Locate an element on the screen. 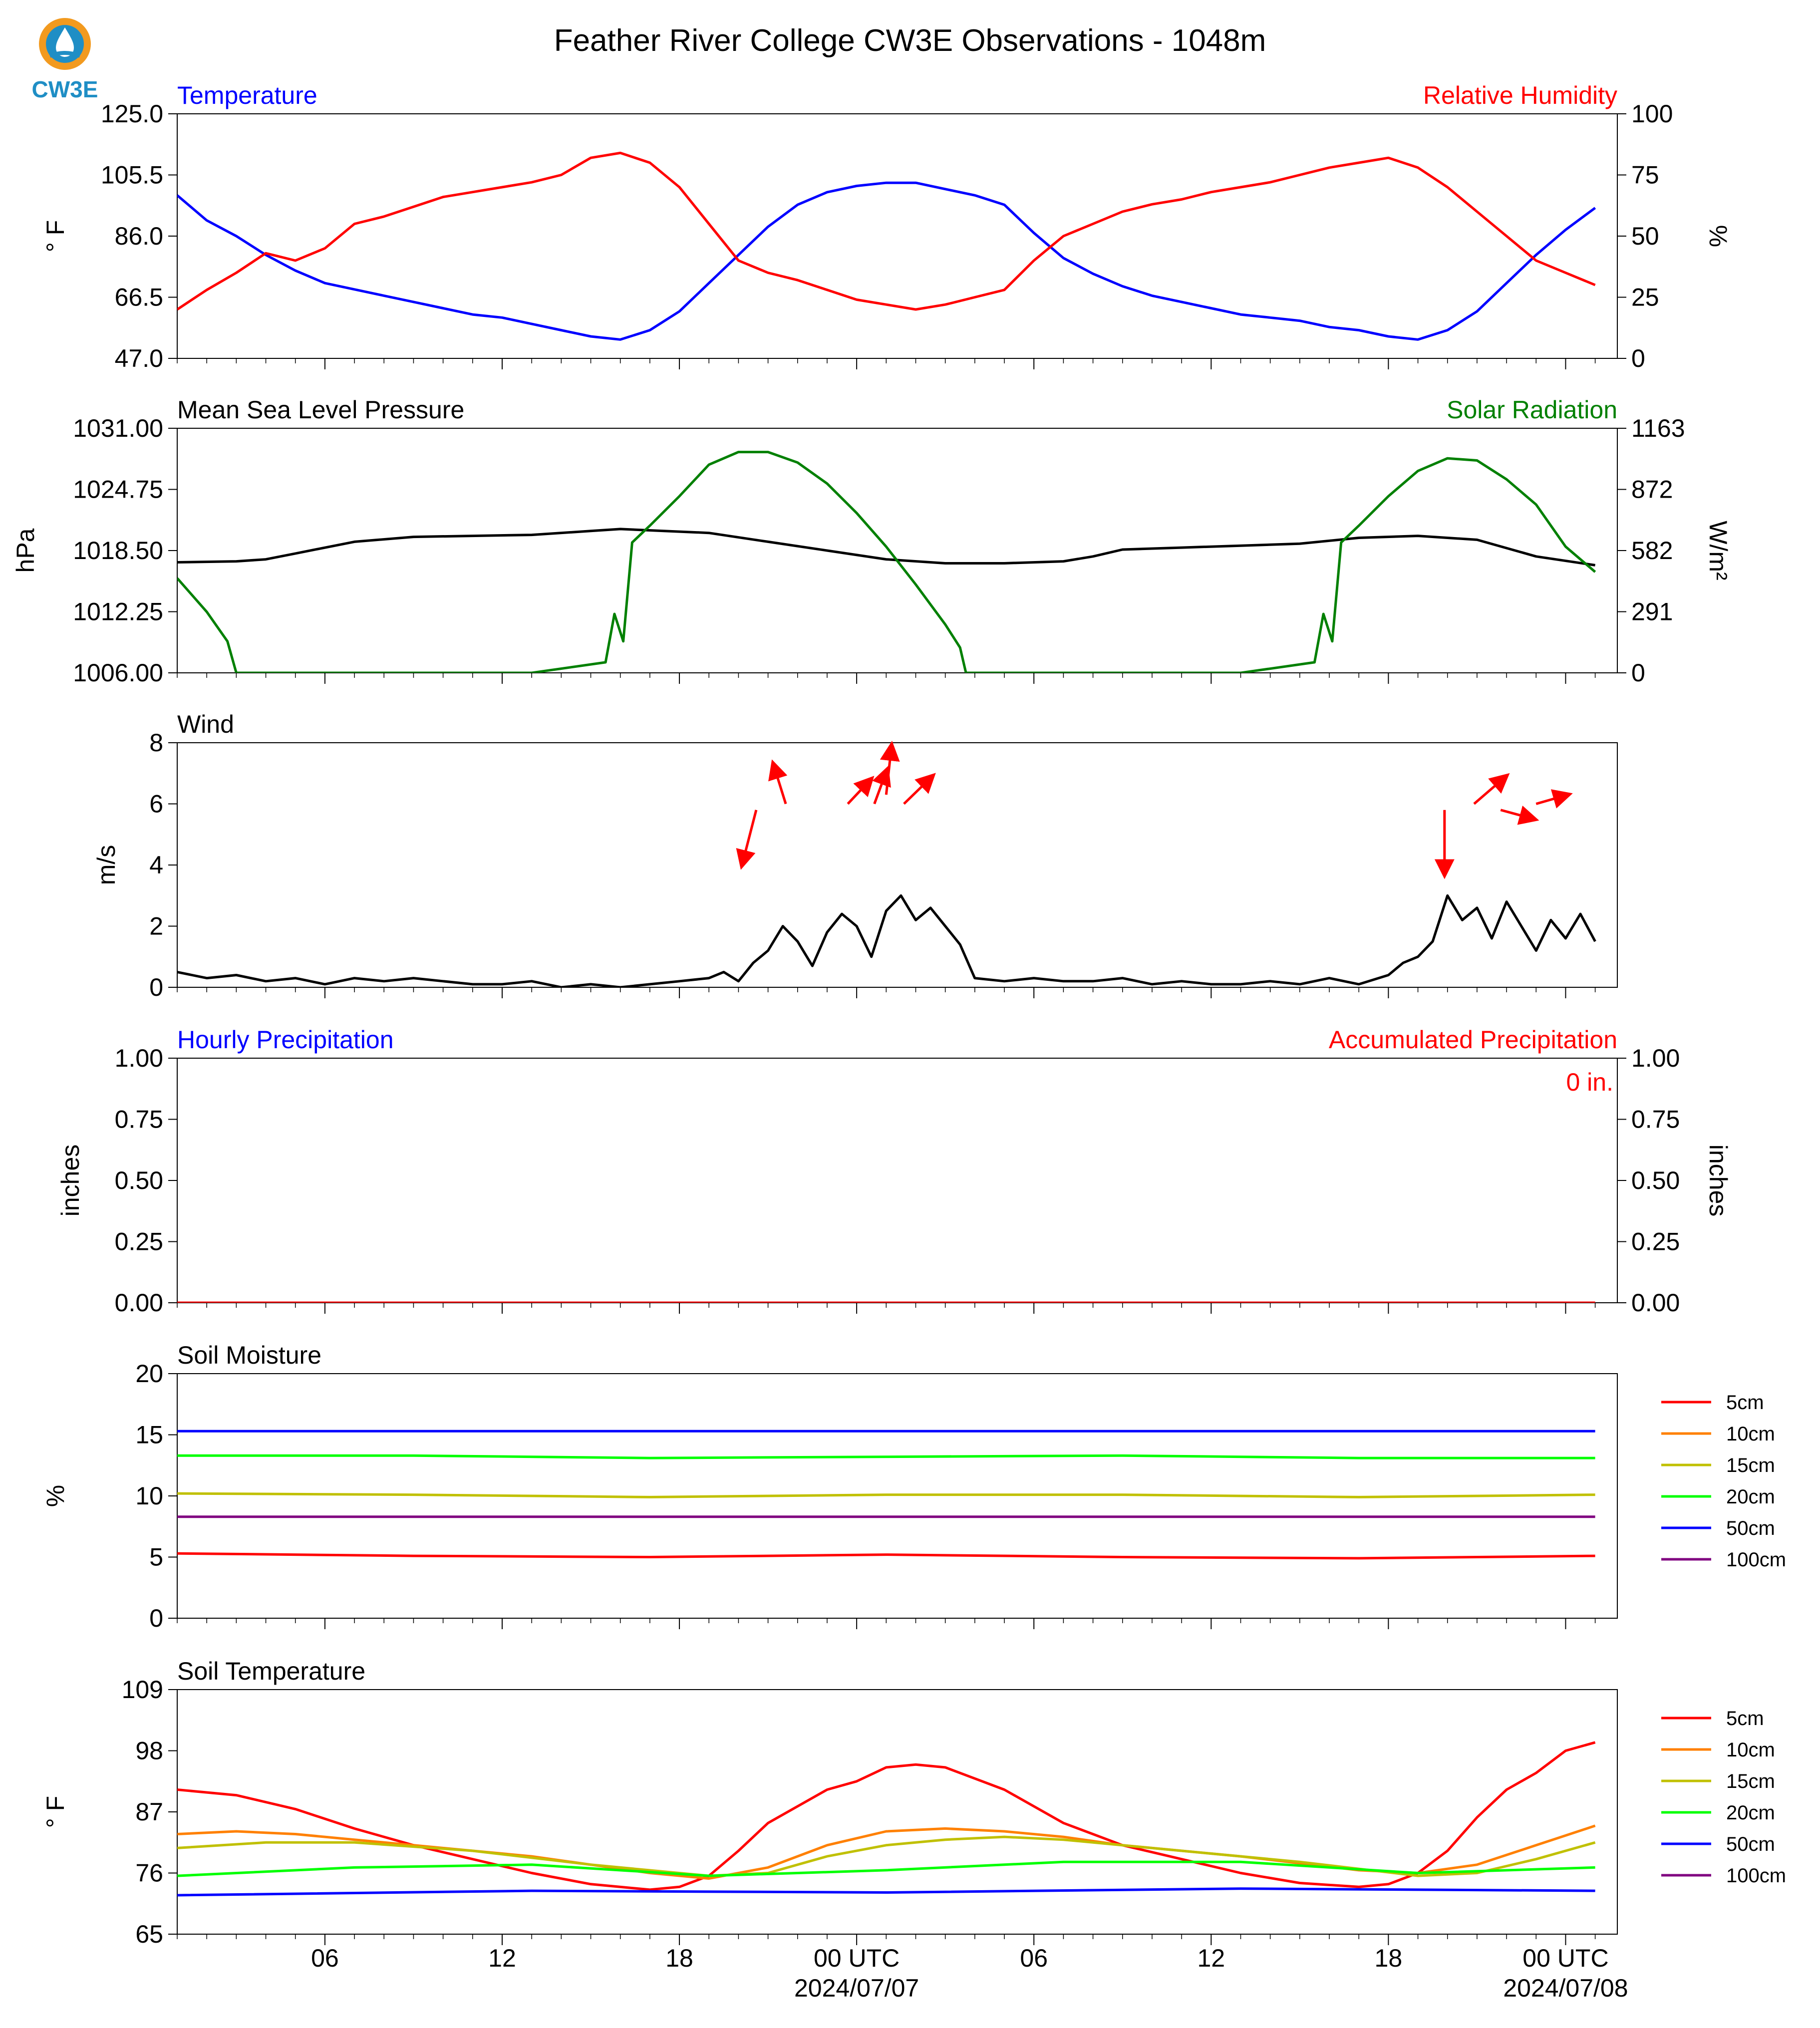  panel-6: Soil Temperature 65 76 87 98 109 ° F is located at coordinates (829, 1802).